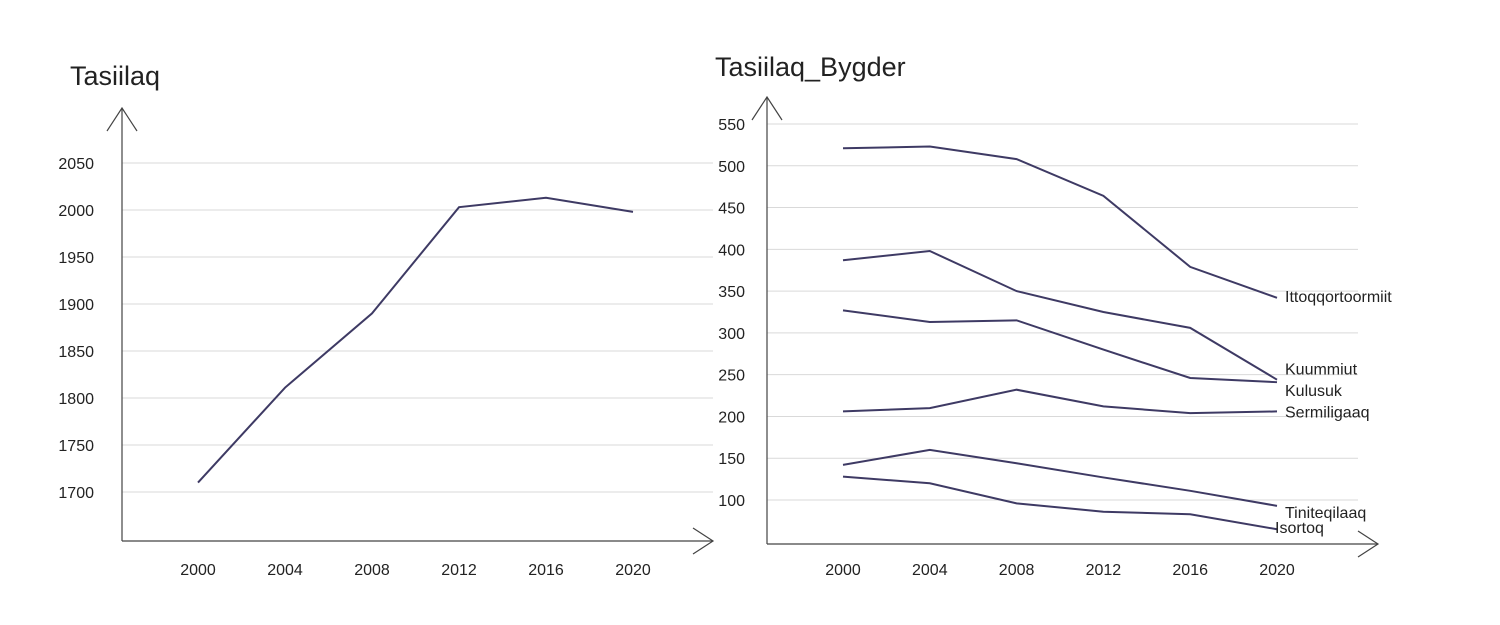 The height and width of the screenshot is (625, 1500). I want to click on y-tick-label: 250, so click(731, 376).